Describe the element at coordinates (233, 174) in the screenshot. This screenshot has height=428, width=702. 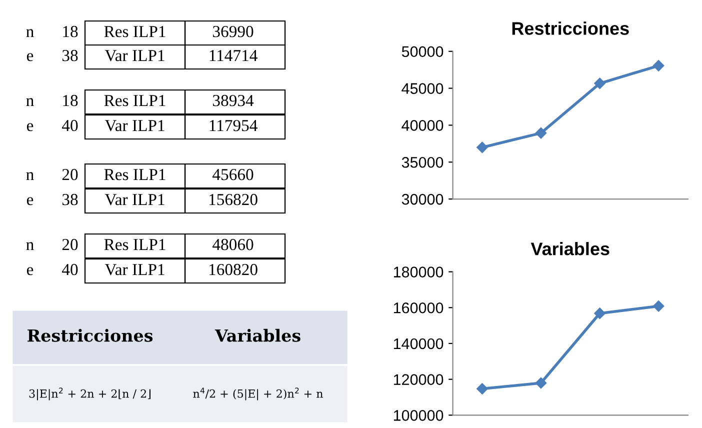
I see `text: 45660` at that location.